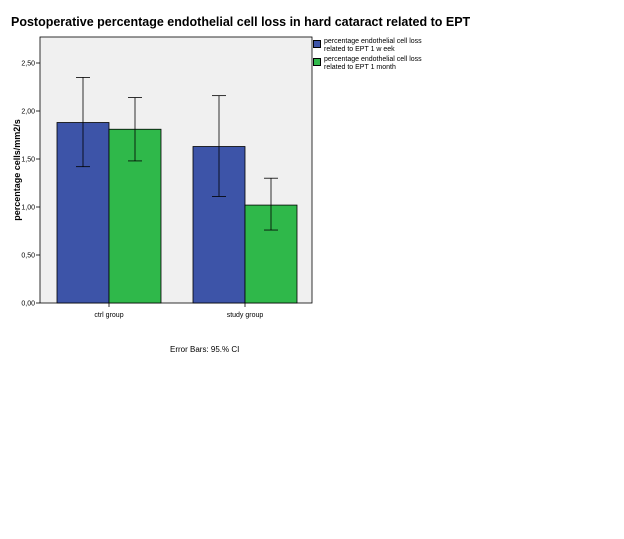 This screenshot has width=624, height=539. What do you see at coordinates (317, 62) in the screenshot?
I see `legend-swatch-1-month` at bounding box center [317, 62].